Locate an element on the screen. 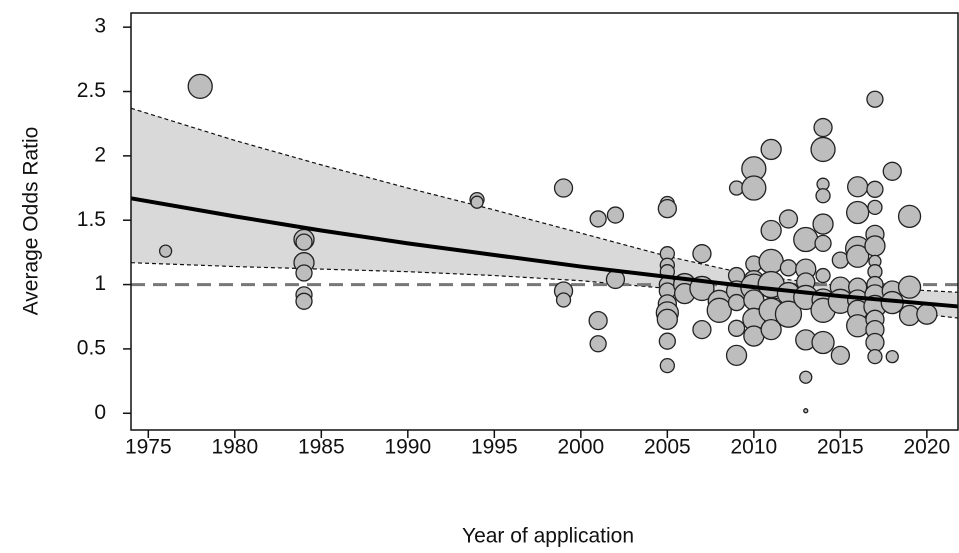 The height and width of the screenshot is (553, 959). x-tick-label: 1975 is located at coordinates (148, 447).